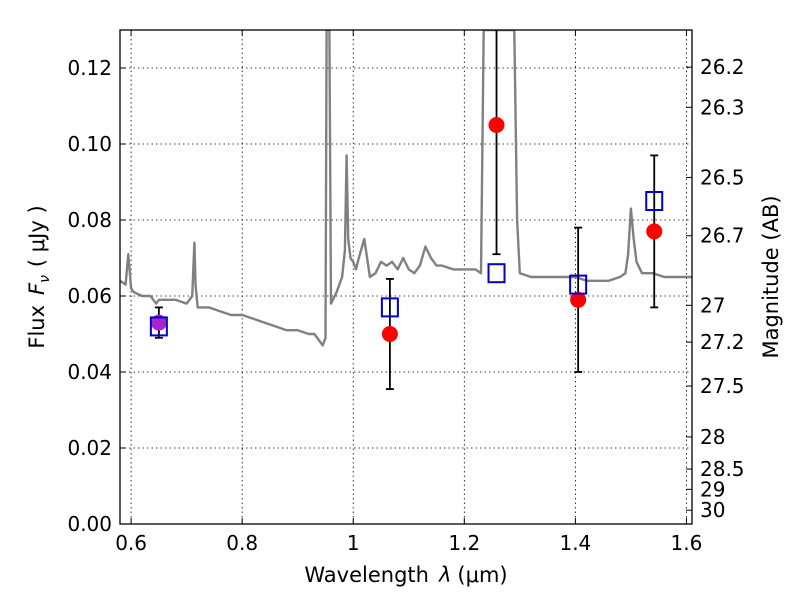  I want to click on y-tick-label: 0.06, so click(89, 296).